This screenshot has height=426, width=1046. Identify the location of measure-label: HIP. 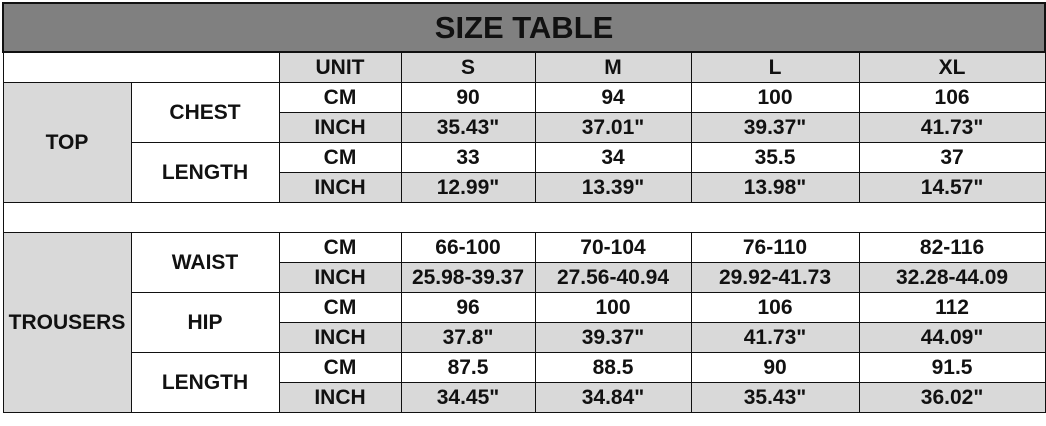
(205, 322).